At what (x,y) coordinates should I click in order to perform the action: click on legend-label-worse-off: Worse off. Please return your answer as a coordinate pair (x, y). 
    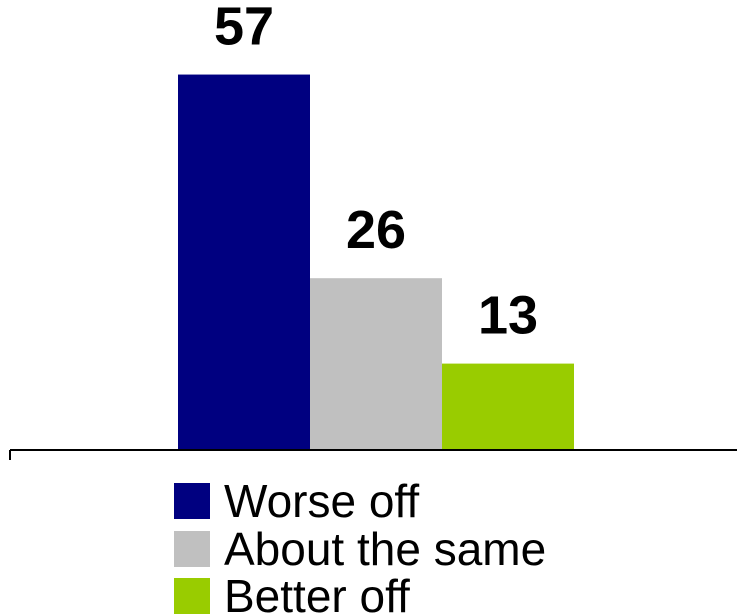
    Looking at the image, I should click on (321, 501).